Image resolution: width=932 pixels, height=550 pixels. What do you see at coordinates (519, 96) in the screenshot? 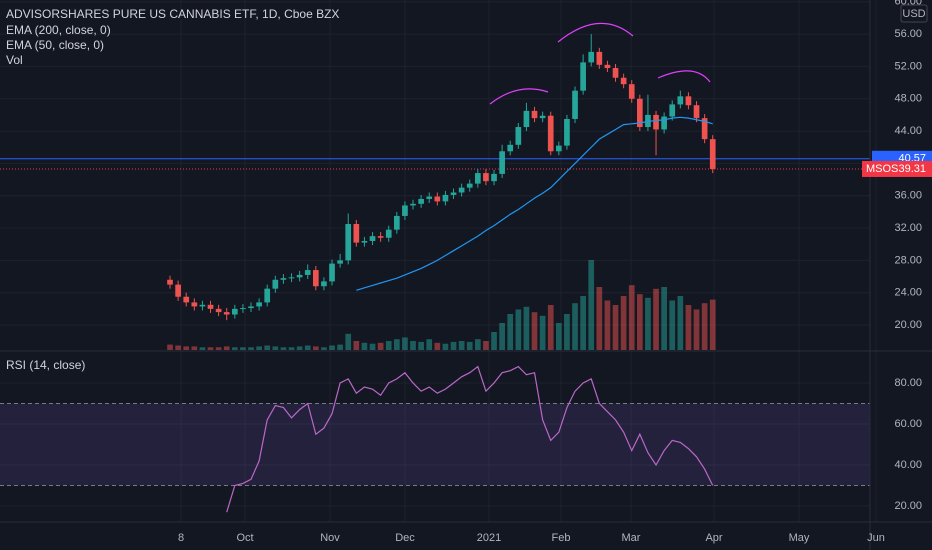
I see `drawing-left-shoulder` at bounding box center [519, 96].